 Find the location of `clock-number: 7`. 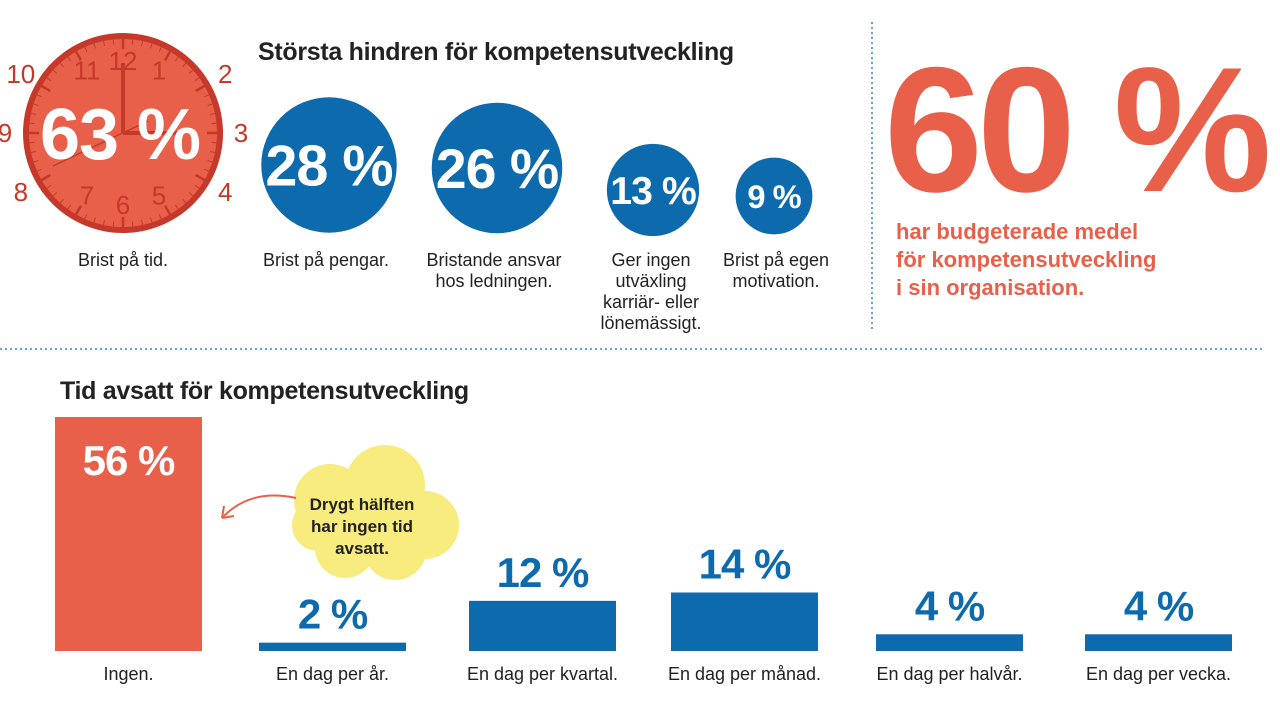

clock-number: 7 is located at coordinates (87, 195).